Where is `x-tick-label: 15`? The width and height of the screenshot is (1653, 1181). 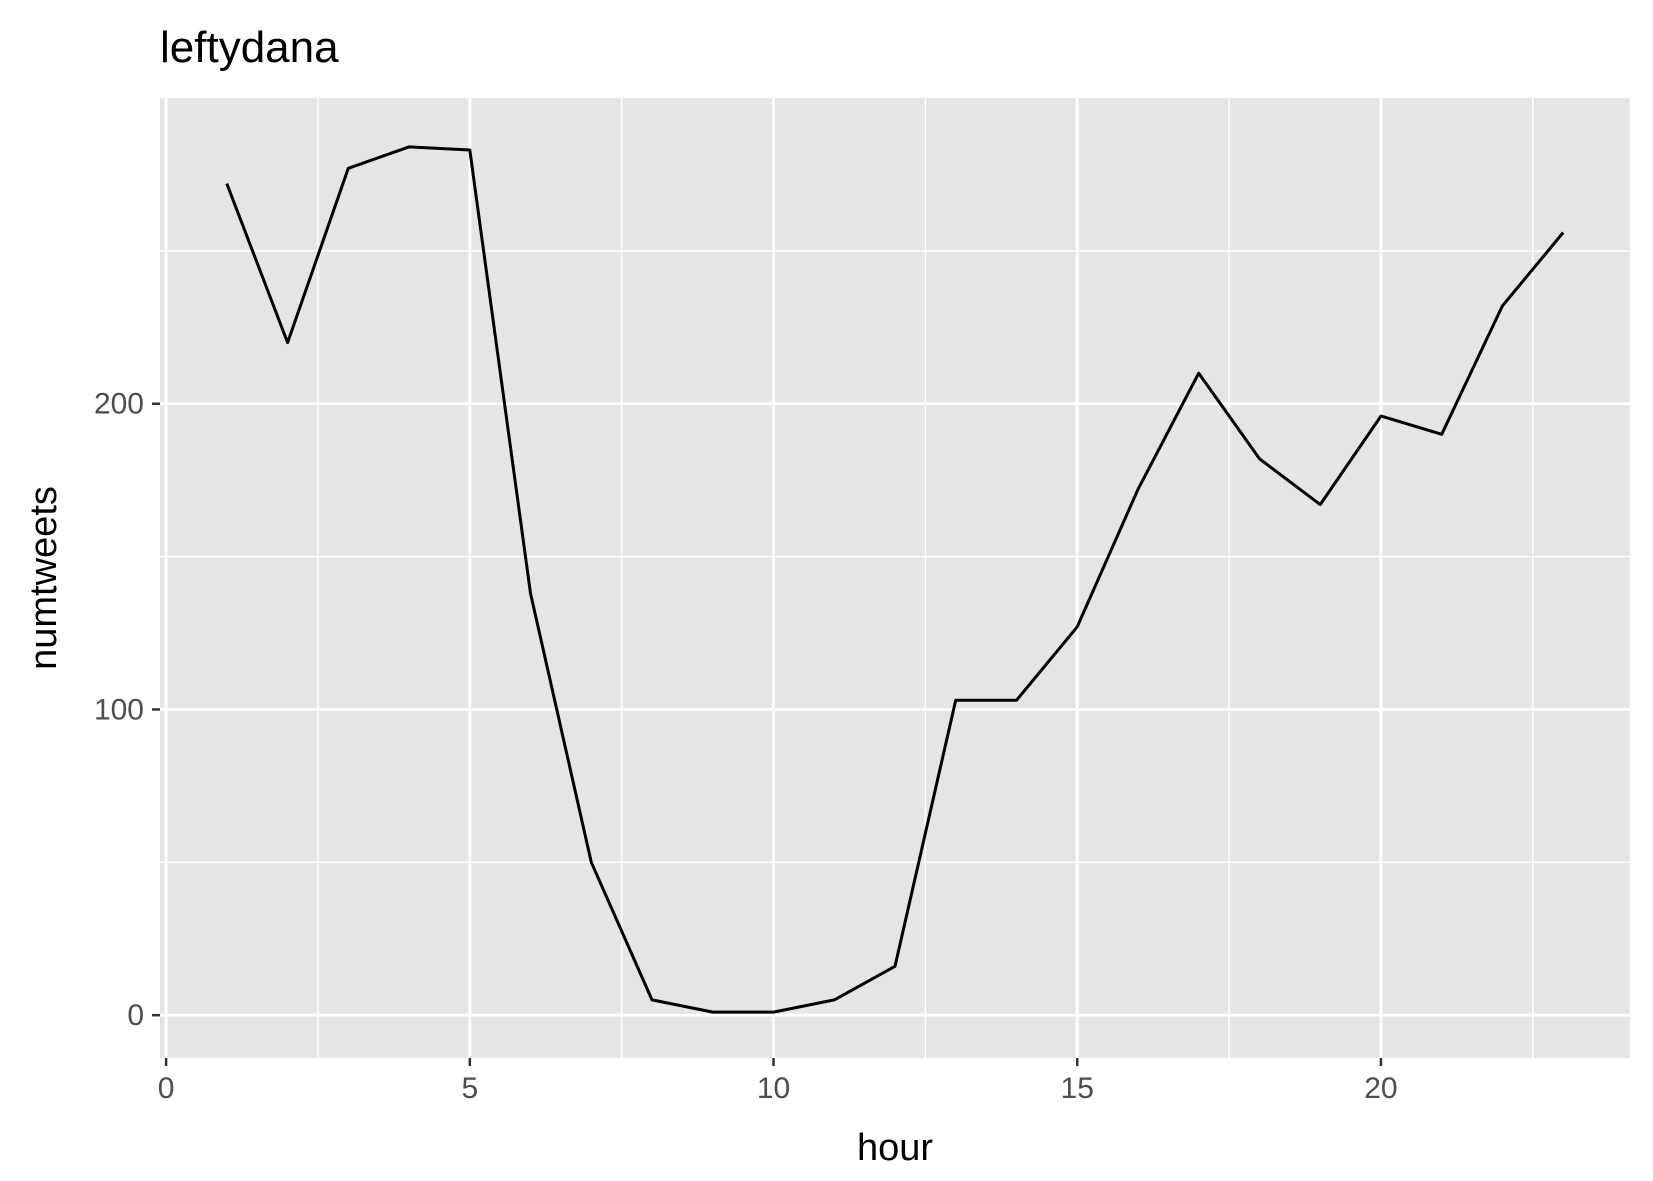
x-tick-label: 15 is located at coordinates (1077, 1088).